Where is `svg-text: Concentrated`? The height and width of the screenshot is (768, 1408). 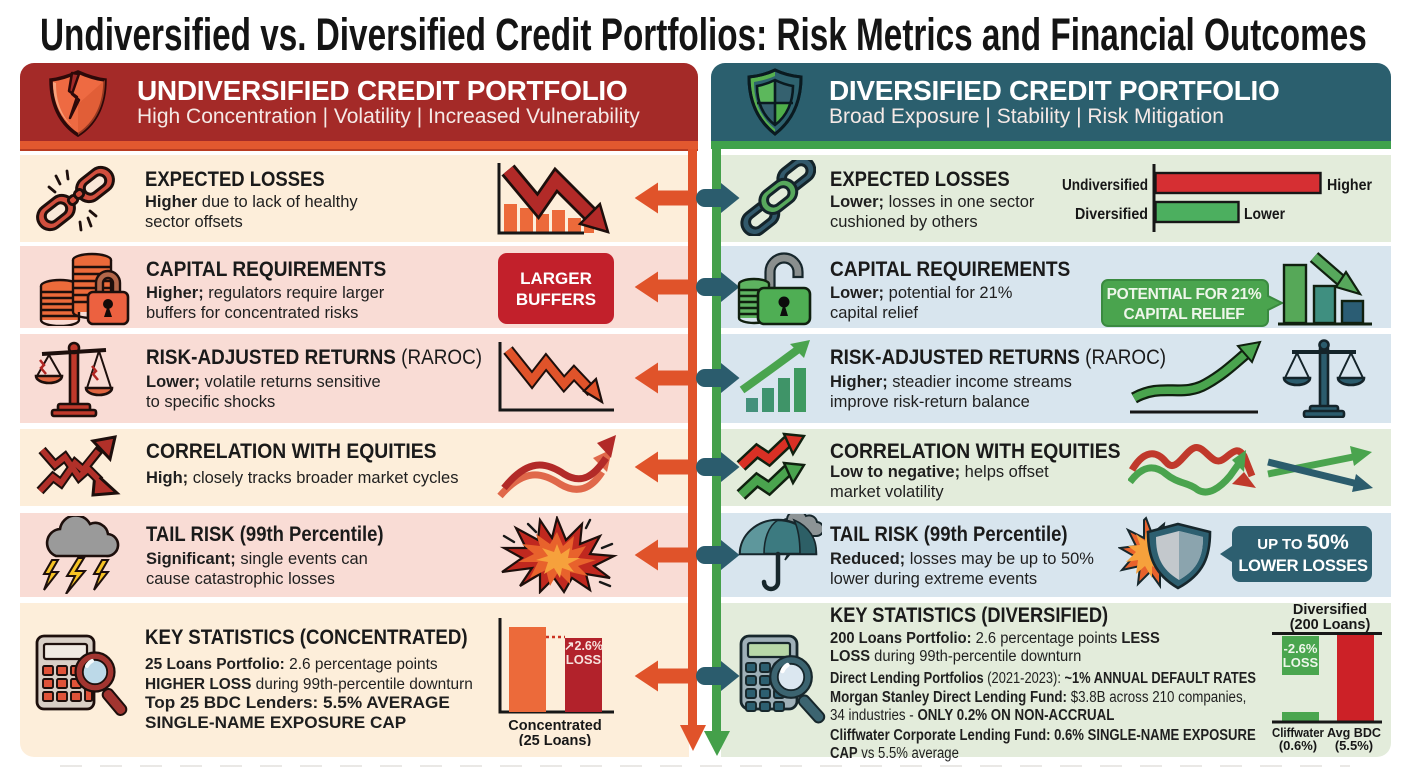 svg-text: Concentrated is located at coordinates (554, 726).